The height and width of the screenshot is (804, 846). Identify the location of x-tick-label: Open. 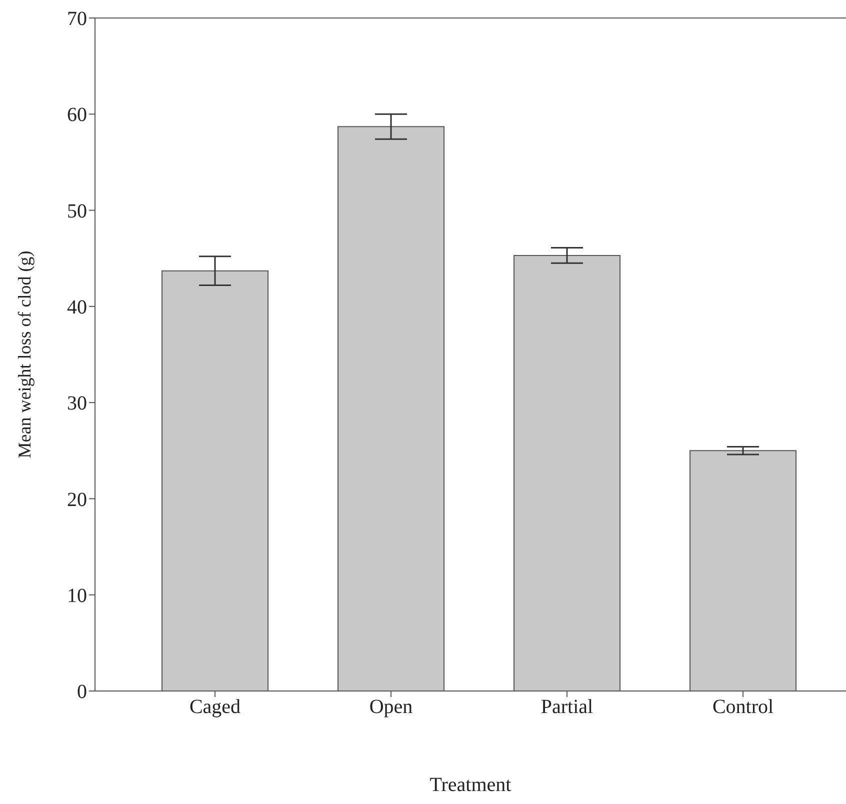
(391, 707).